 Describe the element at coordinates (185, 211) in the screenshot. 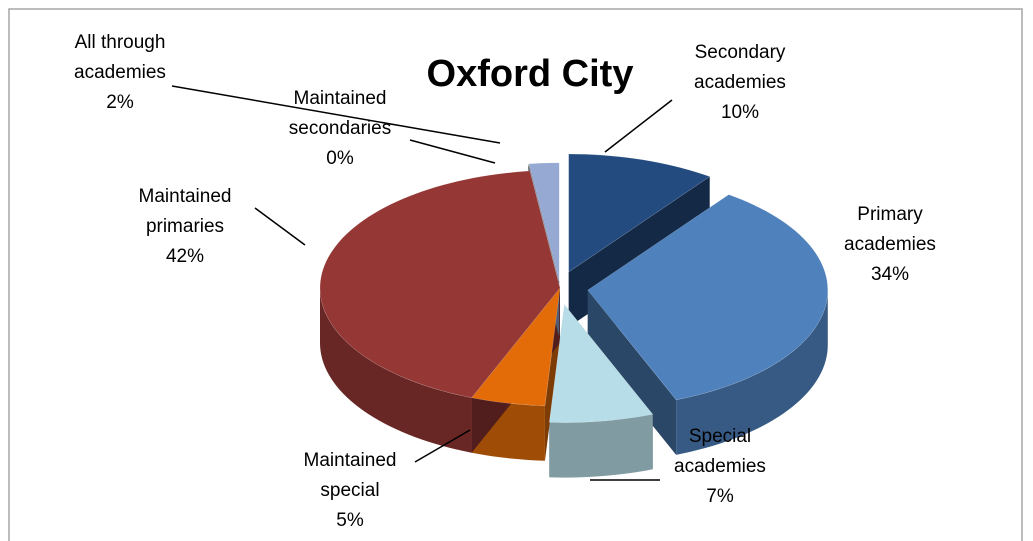

I see `category-label: Maintained primaries` at that location.